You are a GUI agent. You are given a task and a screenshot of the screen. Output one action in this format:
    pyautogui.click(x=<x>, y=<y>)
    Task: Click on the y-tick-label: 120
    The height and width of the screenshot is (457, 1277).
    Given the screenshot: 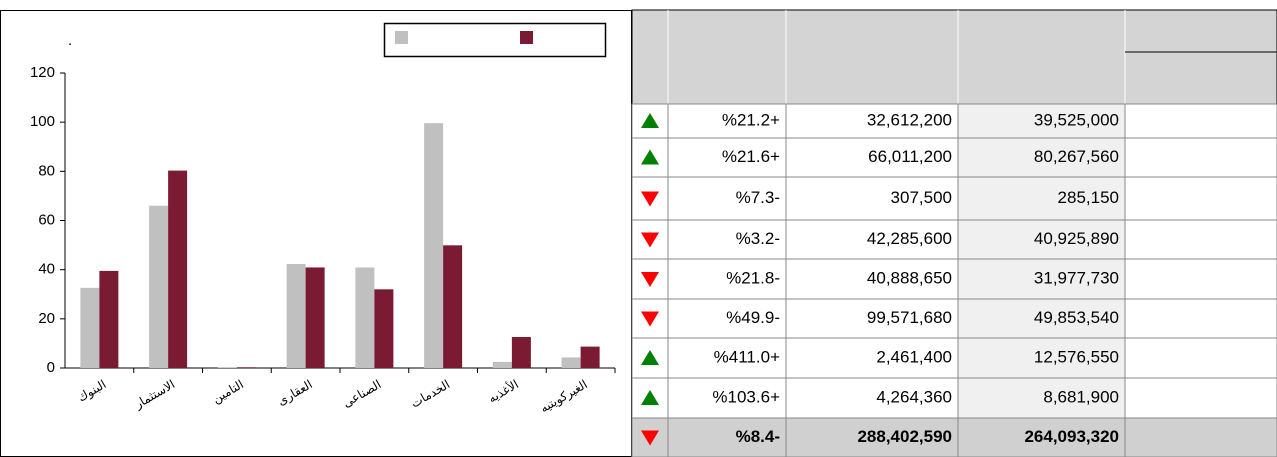 What is the action you would take?
    pyautogui.click(x=42, y=72)
    